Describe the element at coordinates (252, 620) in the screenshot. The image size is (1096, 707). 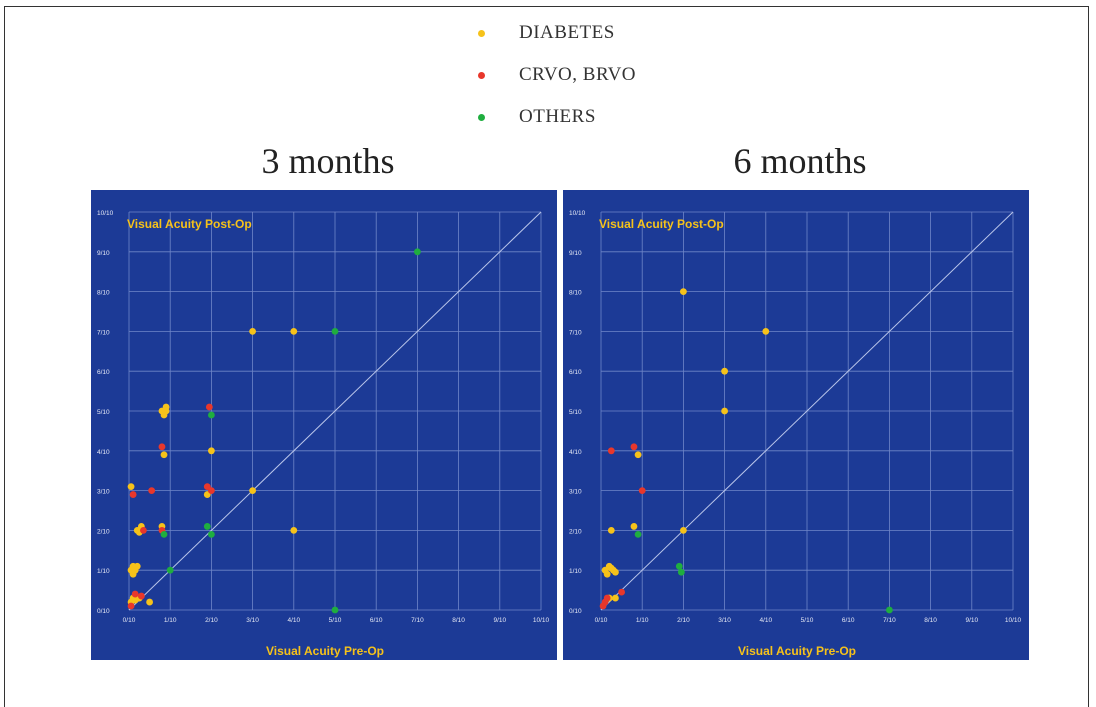
I see `x-tick-label: 3/10` at that location.